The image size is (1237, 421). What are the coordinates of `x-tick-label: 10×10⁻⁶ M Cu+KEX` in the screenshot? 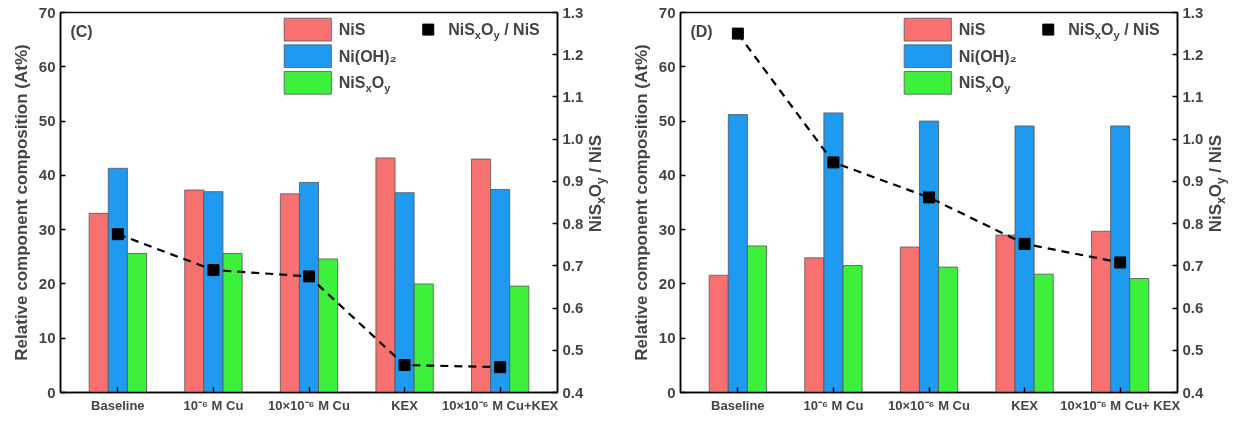 It's located at (500, 405).